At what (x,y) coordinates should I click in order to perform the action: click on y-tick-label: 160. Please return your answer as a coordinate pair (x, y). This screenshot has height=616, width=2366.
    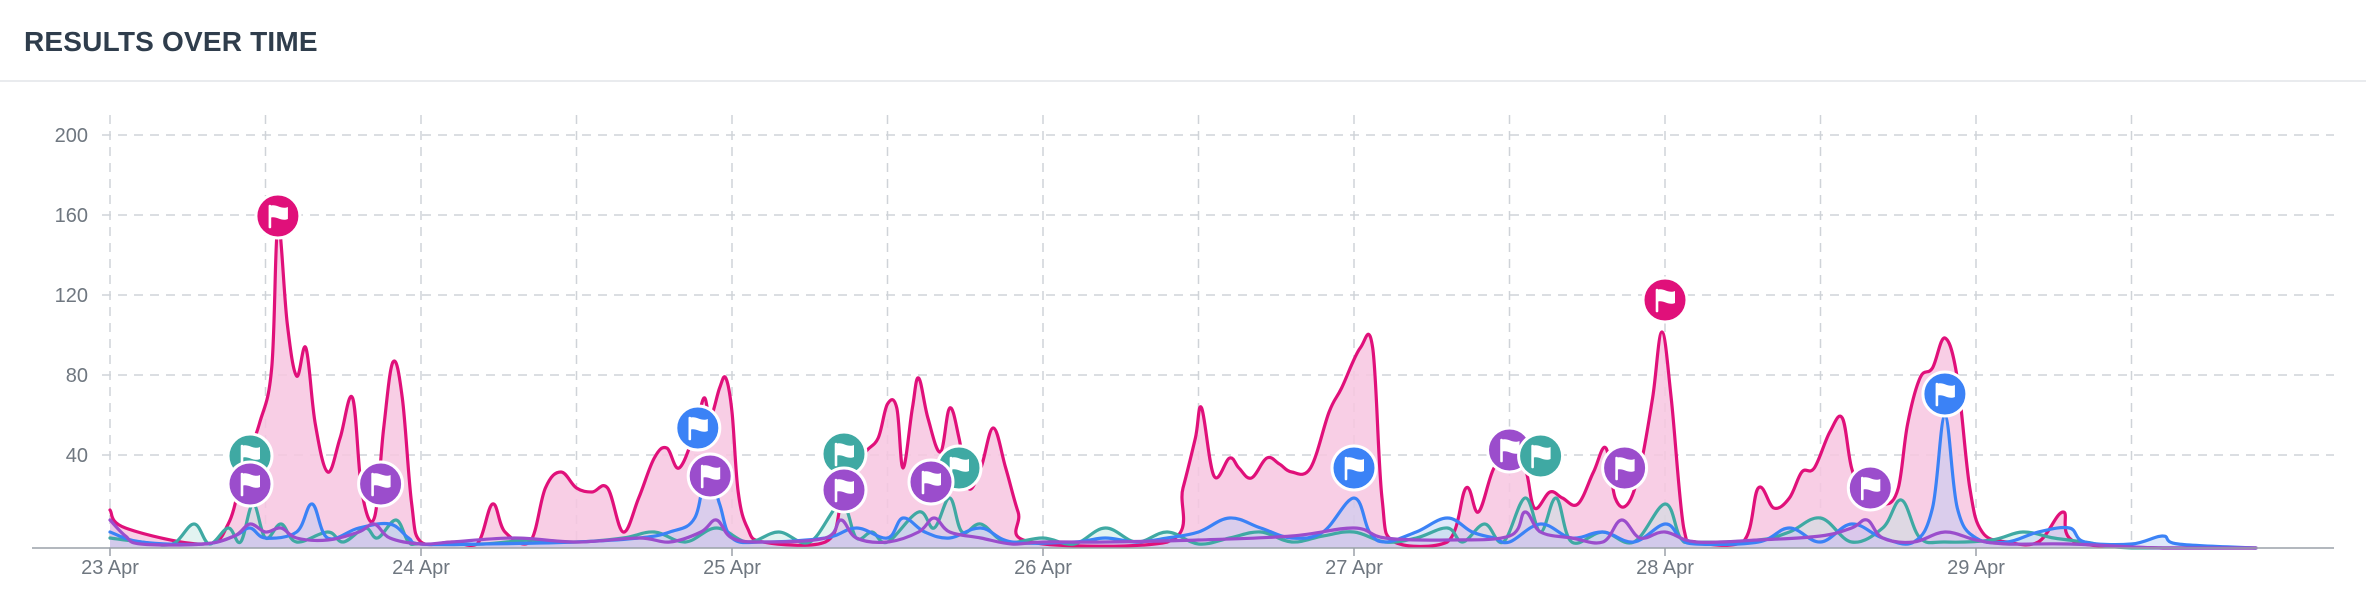
    Looking at the image, I should click on (71, 216).